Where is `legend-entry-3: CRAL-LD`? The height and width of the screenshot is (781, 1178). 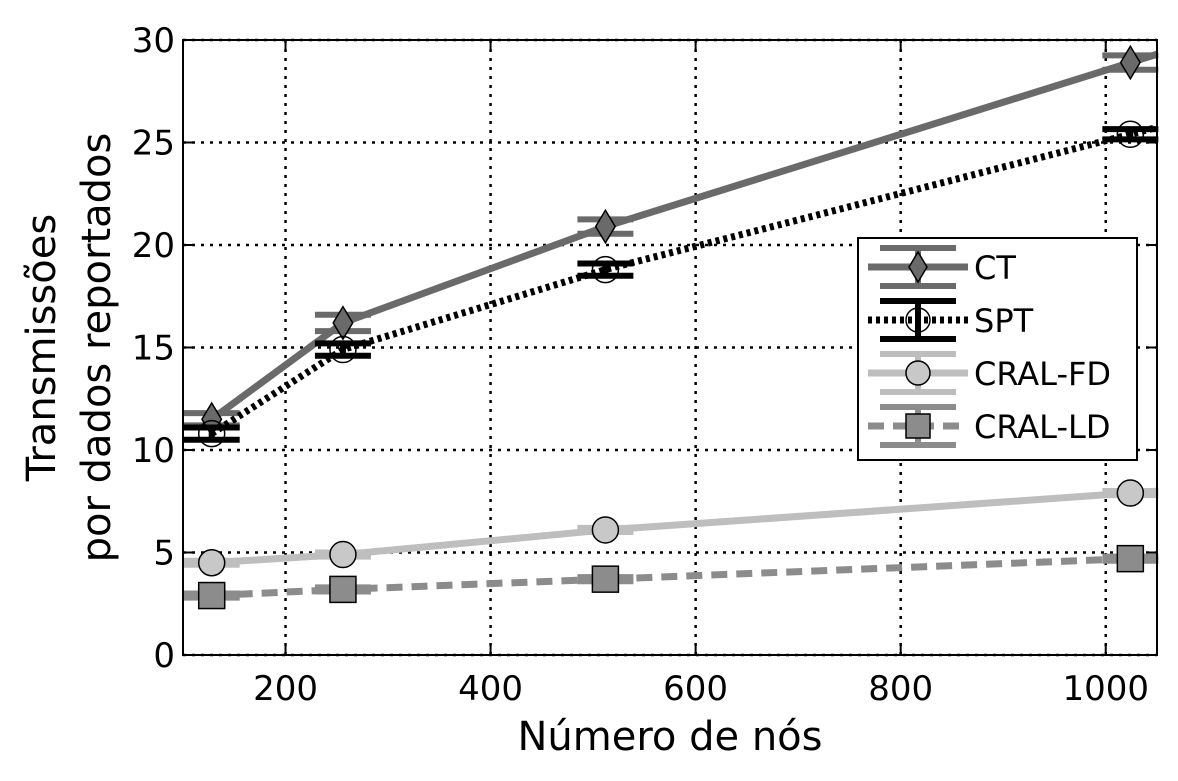
legend-entry-3: CRAL-LD is located at coordinates (989, 426).